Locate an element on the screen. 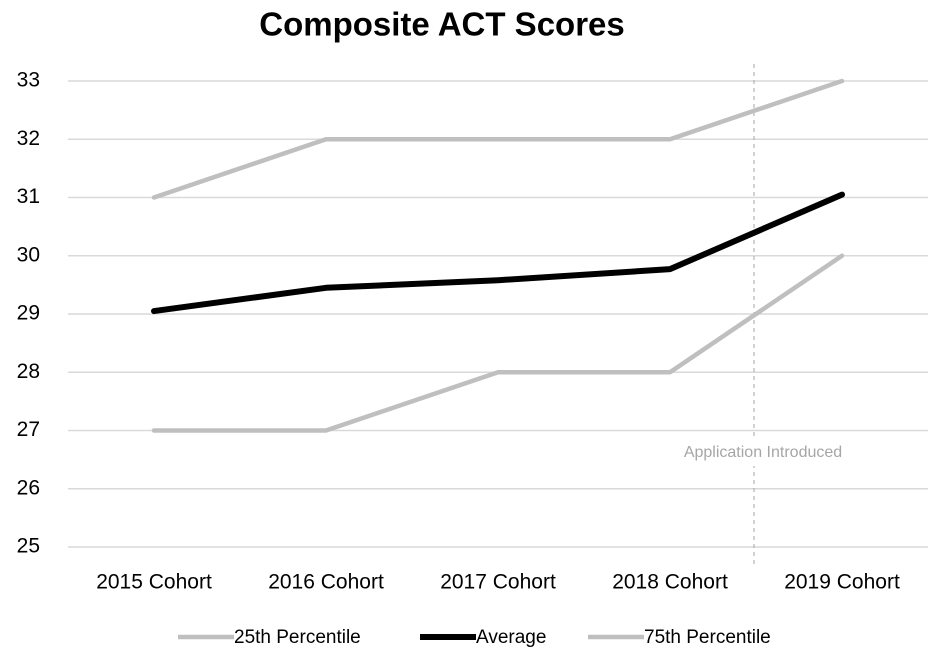 Image resolution: width=930 pixels, height=652 pixels. x-tick-label: 2017 Cohort is located at coordinates (498, 582).